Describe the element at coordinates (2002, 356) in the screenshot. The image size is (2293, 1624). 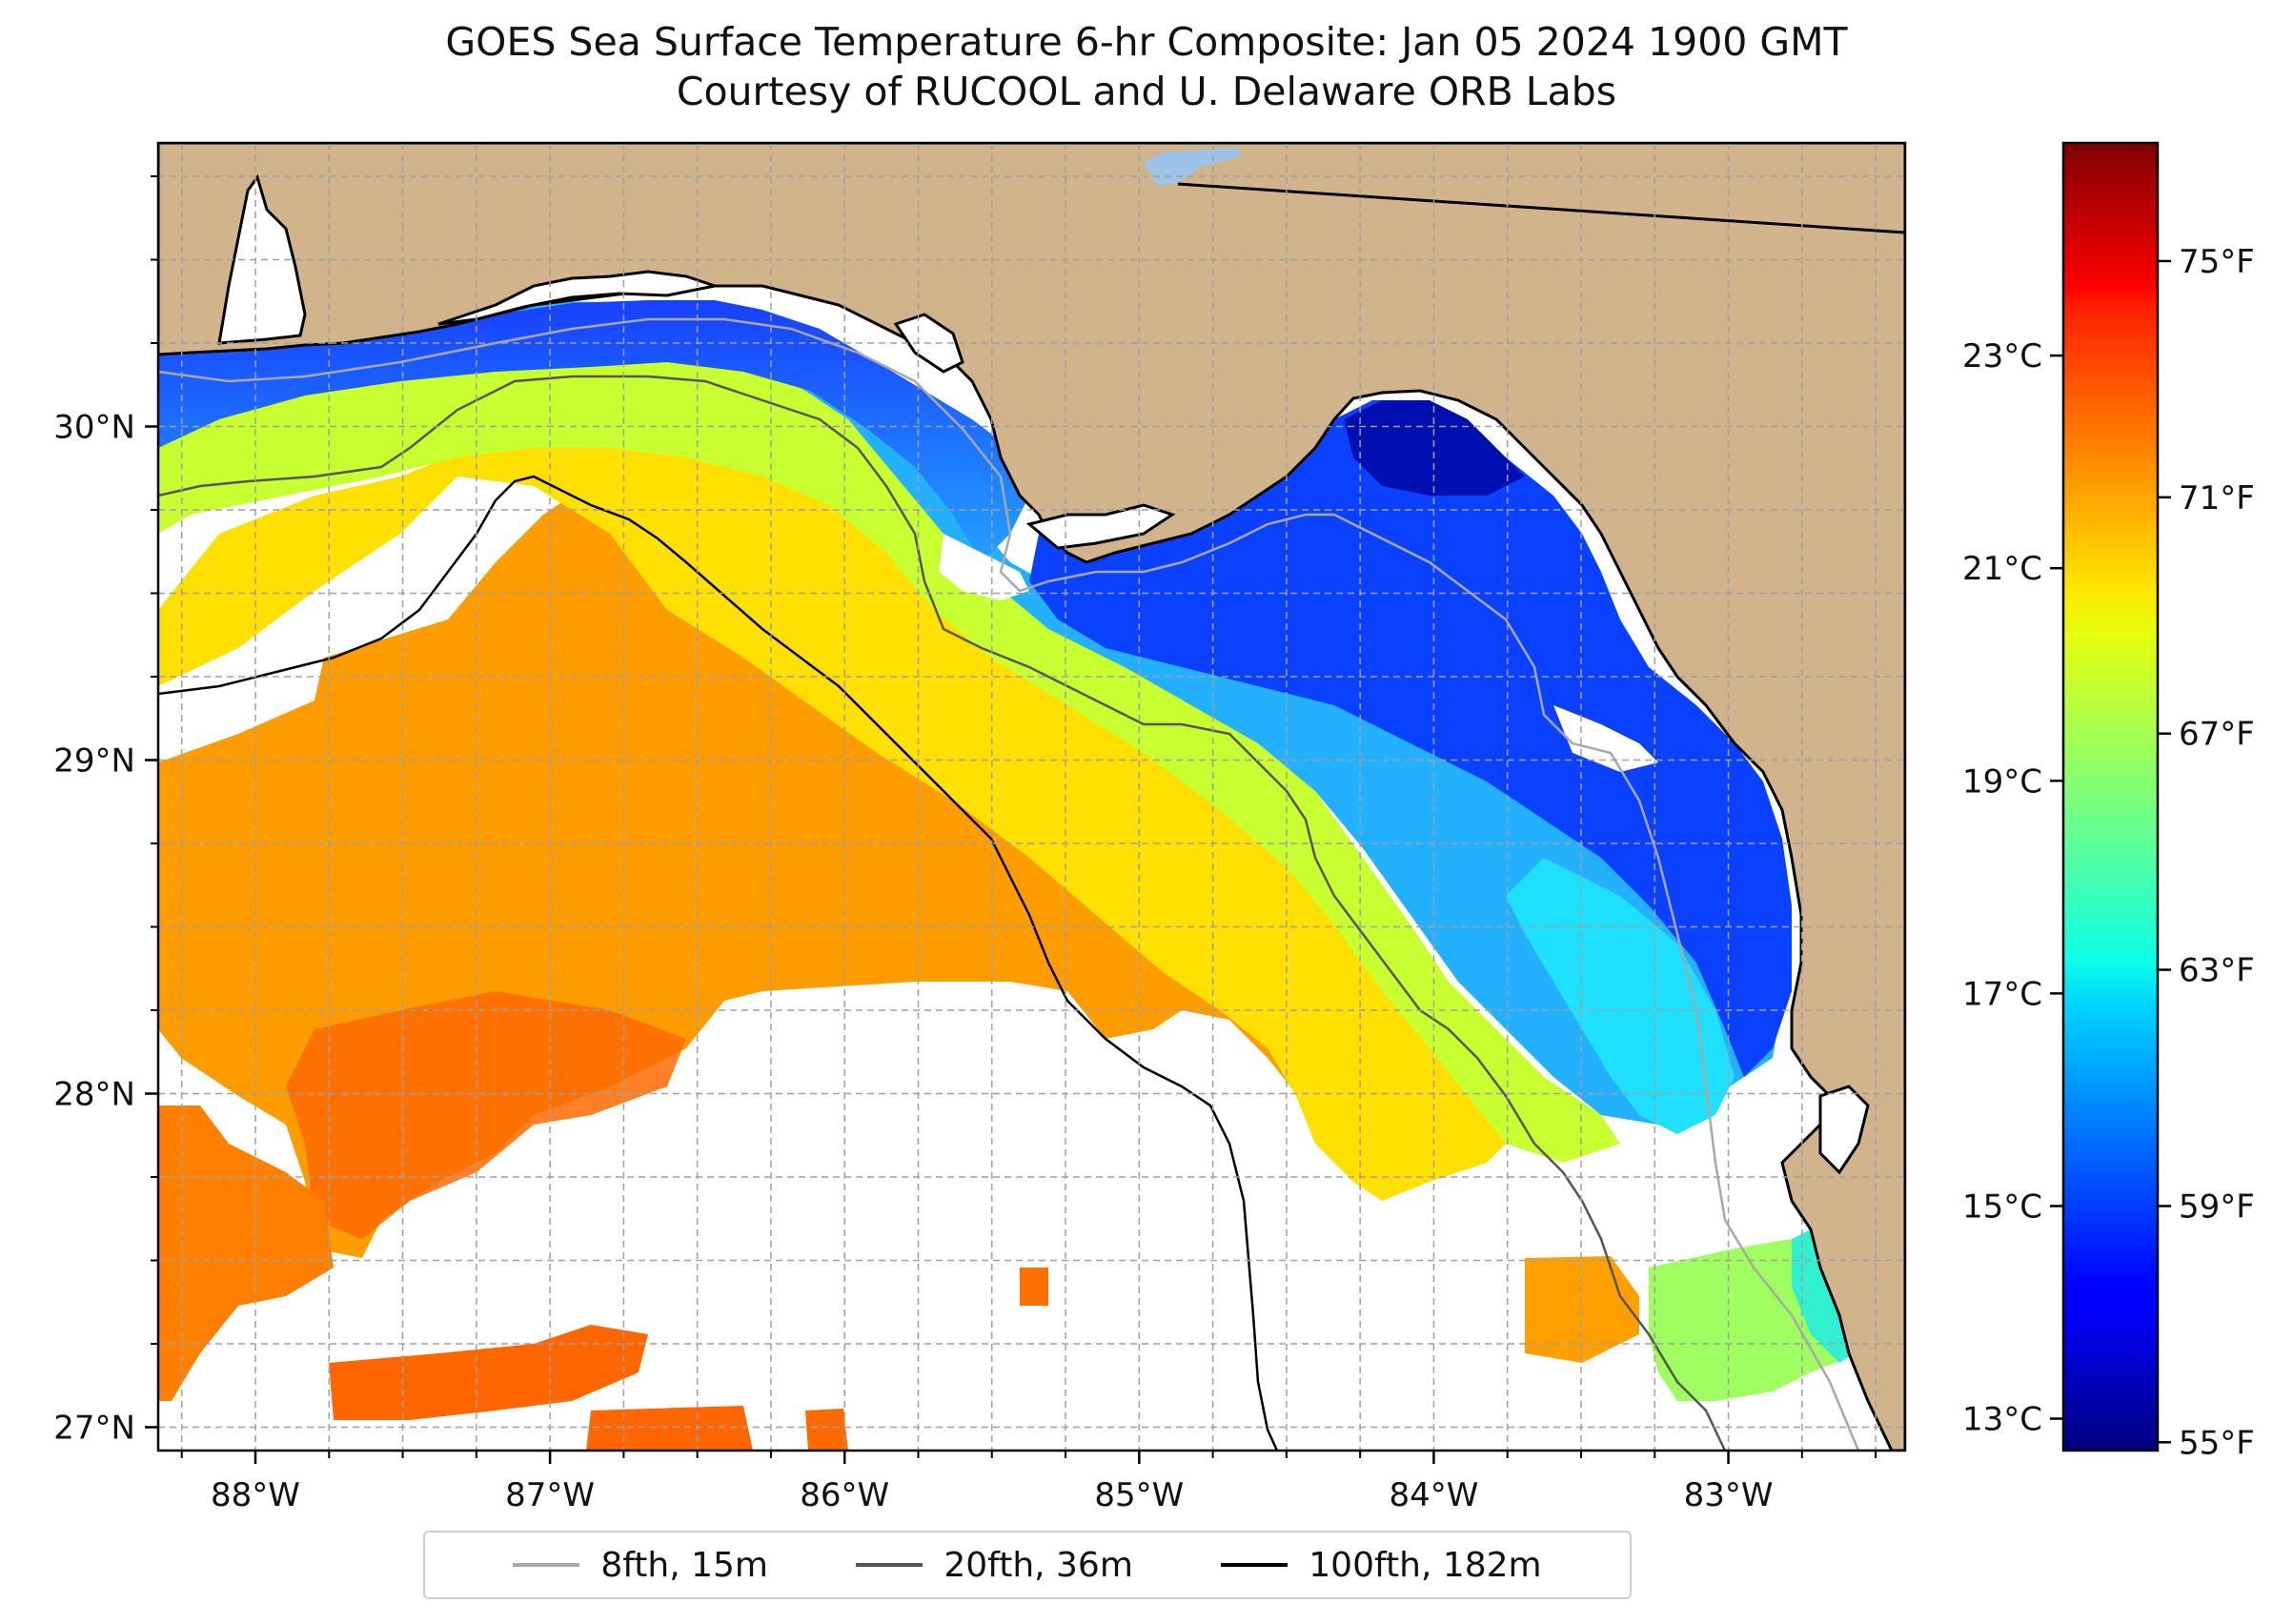
I see `celsius-tick-label: 23°C` at that location.